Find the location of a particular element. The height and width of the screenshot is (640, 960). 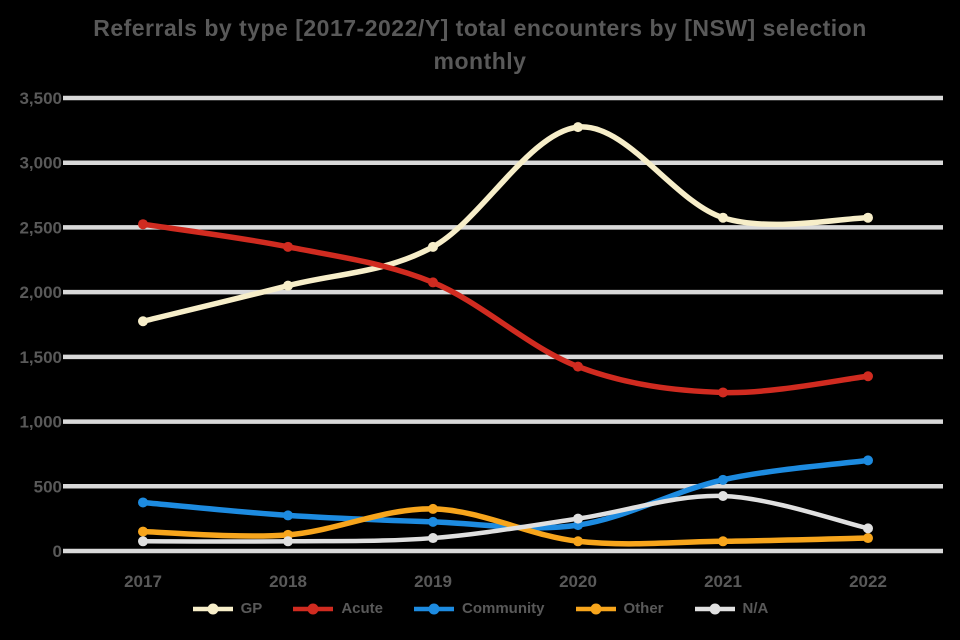

x-tick-label: 2020 is located at coordinates (578, 581).